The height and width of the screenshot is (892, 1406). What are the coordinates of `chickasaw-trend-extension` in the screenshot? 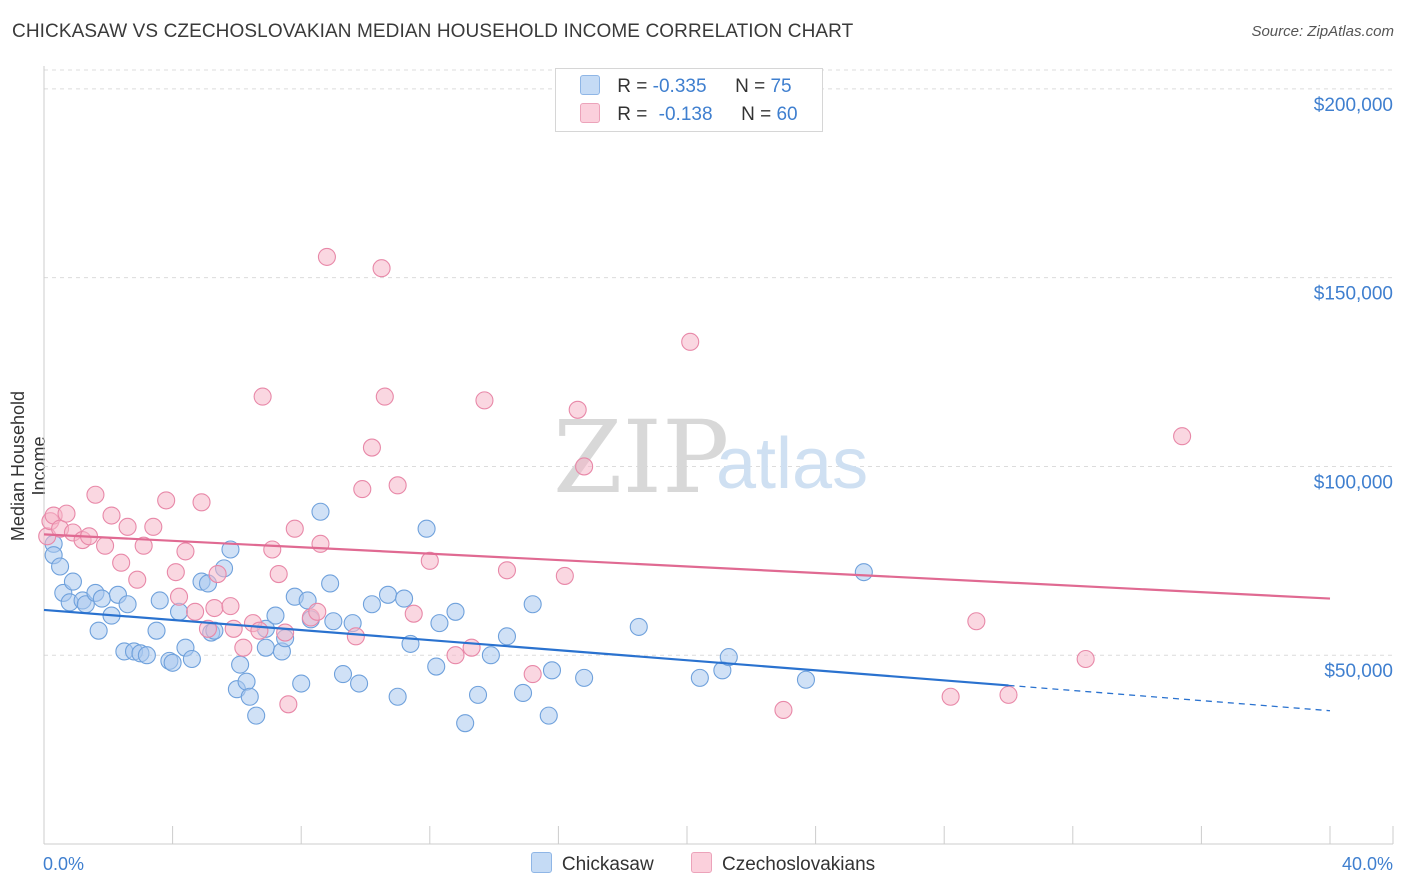 It's located at (1169, 698).